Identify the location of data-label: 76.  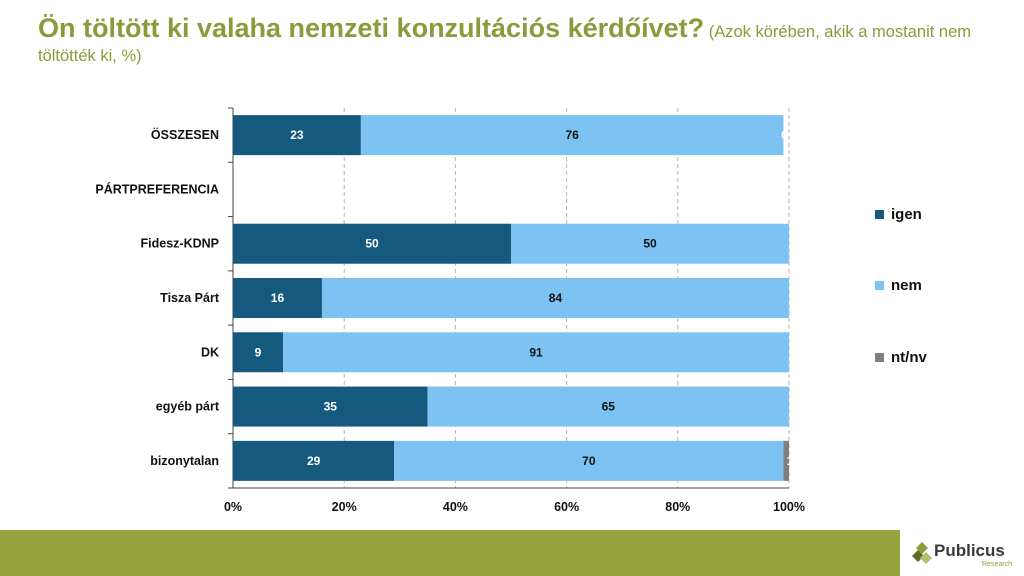
(572, 135).